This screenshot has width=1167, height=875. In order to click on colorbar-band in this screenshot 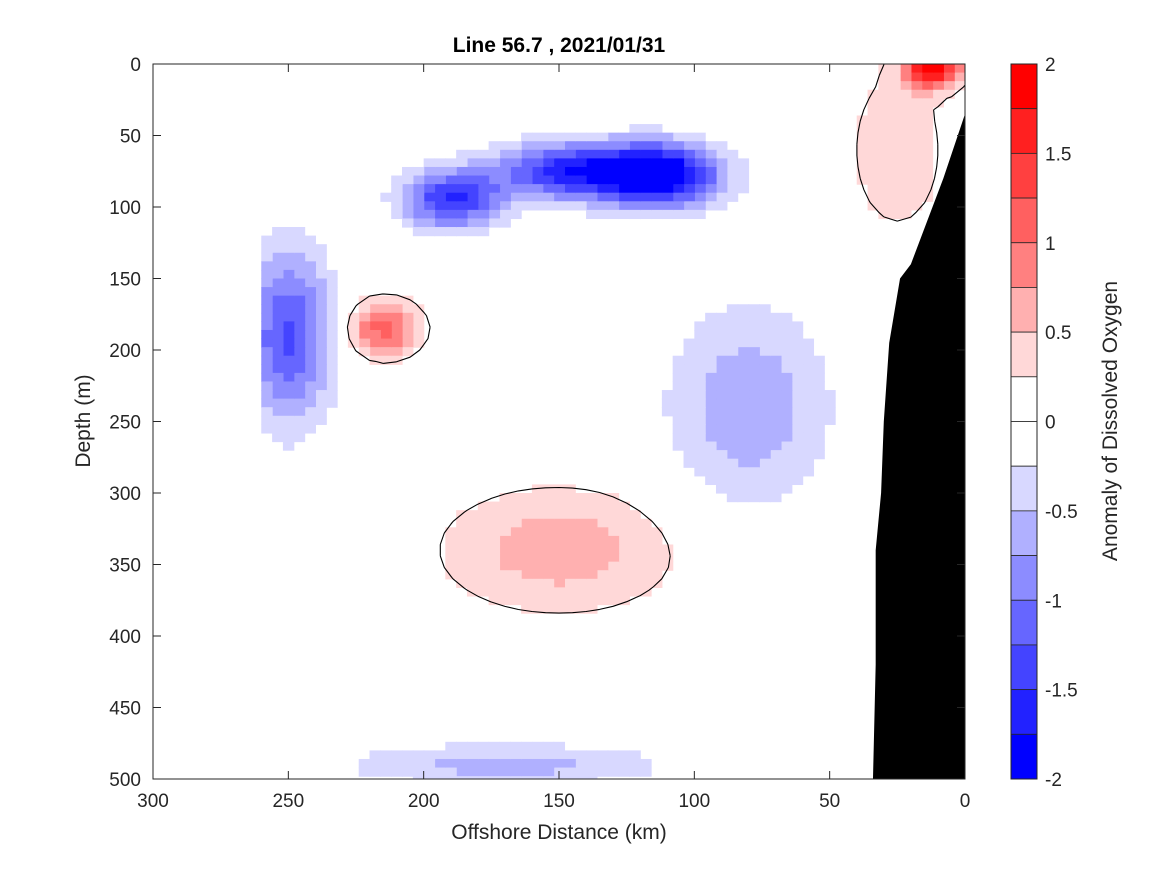, I will do `click(1024, 86)`.